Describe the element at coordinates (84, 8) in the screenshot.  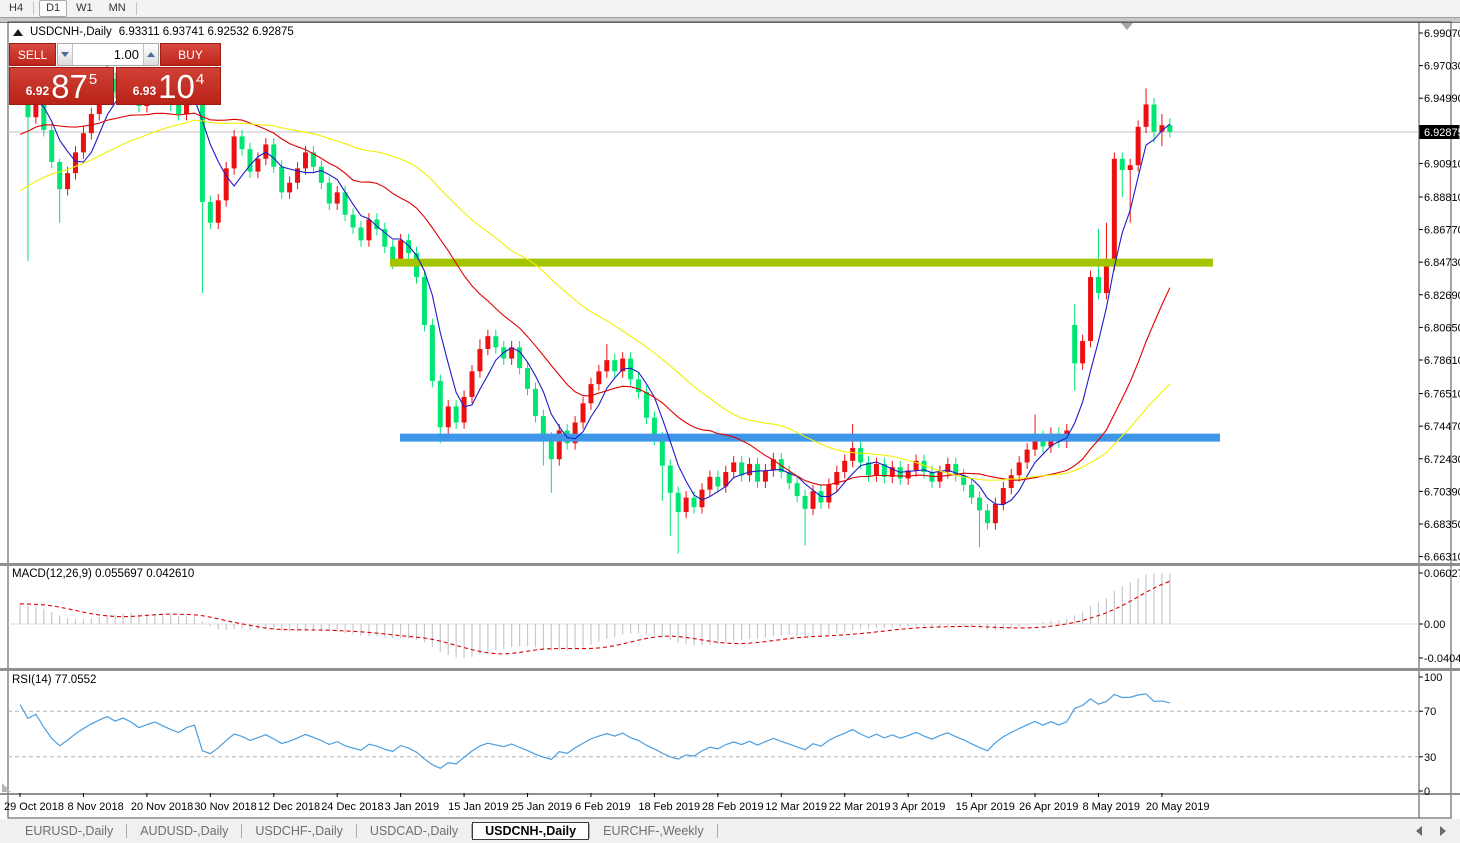
I see `timeframe-button-w1: W1` at that location.